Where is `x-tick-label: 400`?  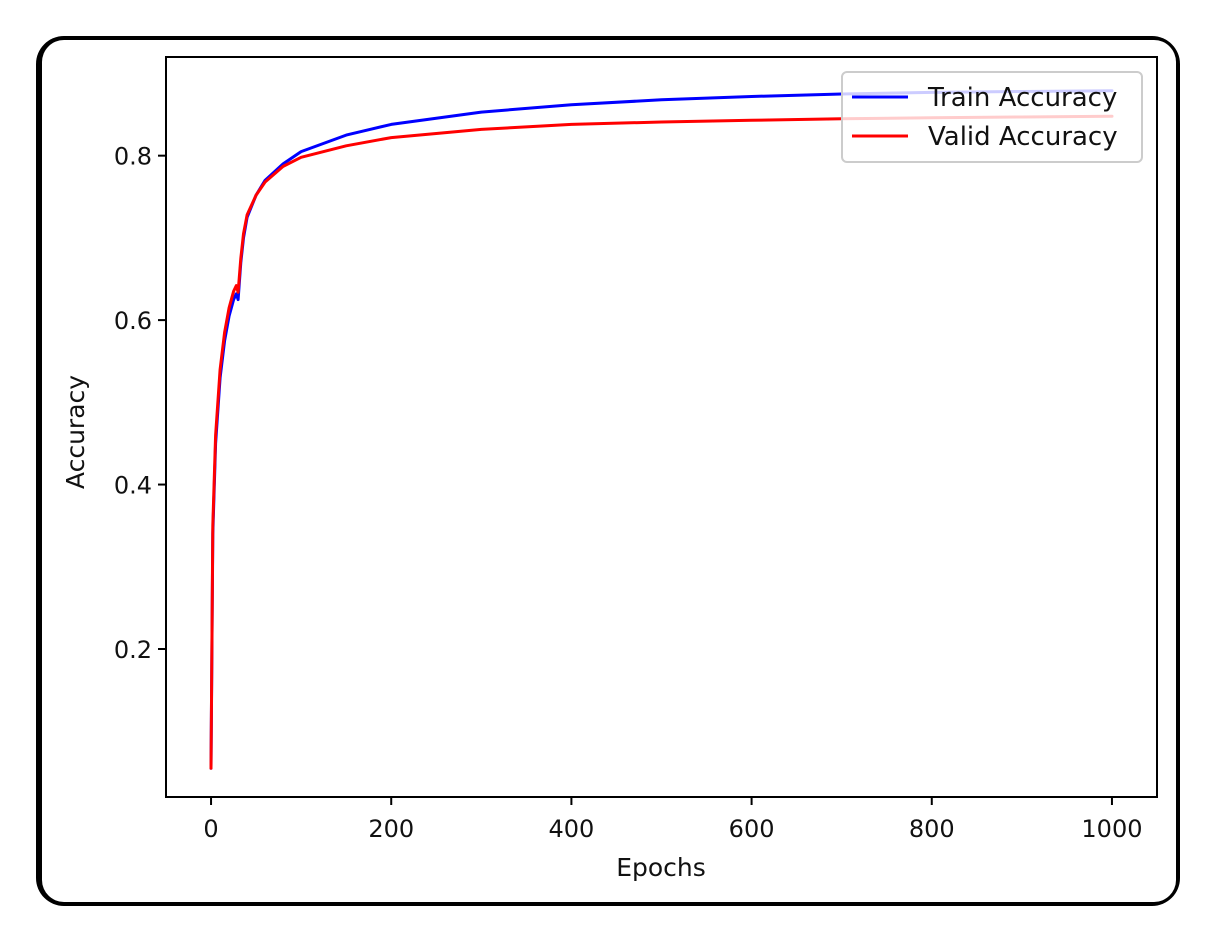
x-tick-label: 400 is located at coordinates (572, 829).